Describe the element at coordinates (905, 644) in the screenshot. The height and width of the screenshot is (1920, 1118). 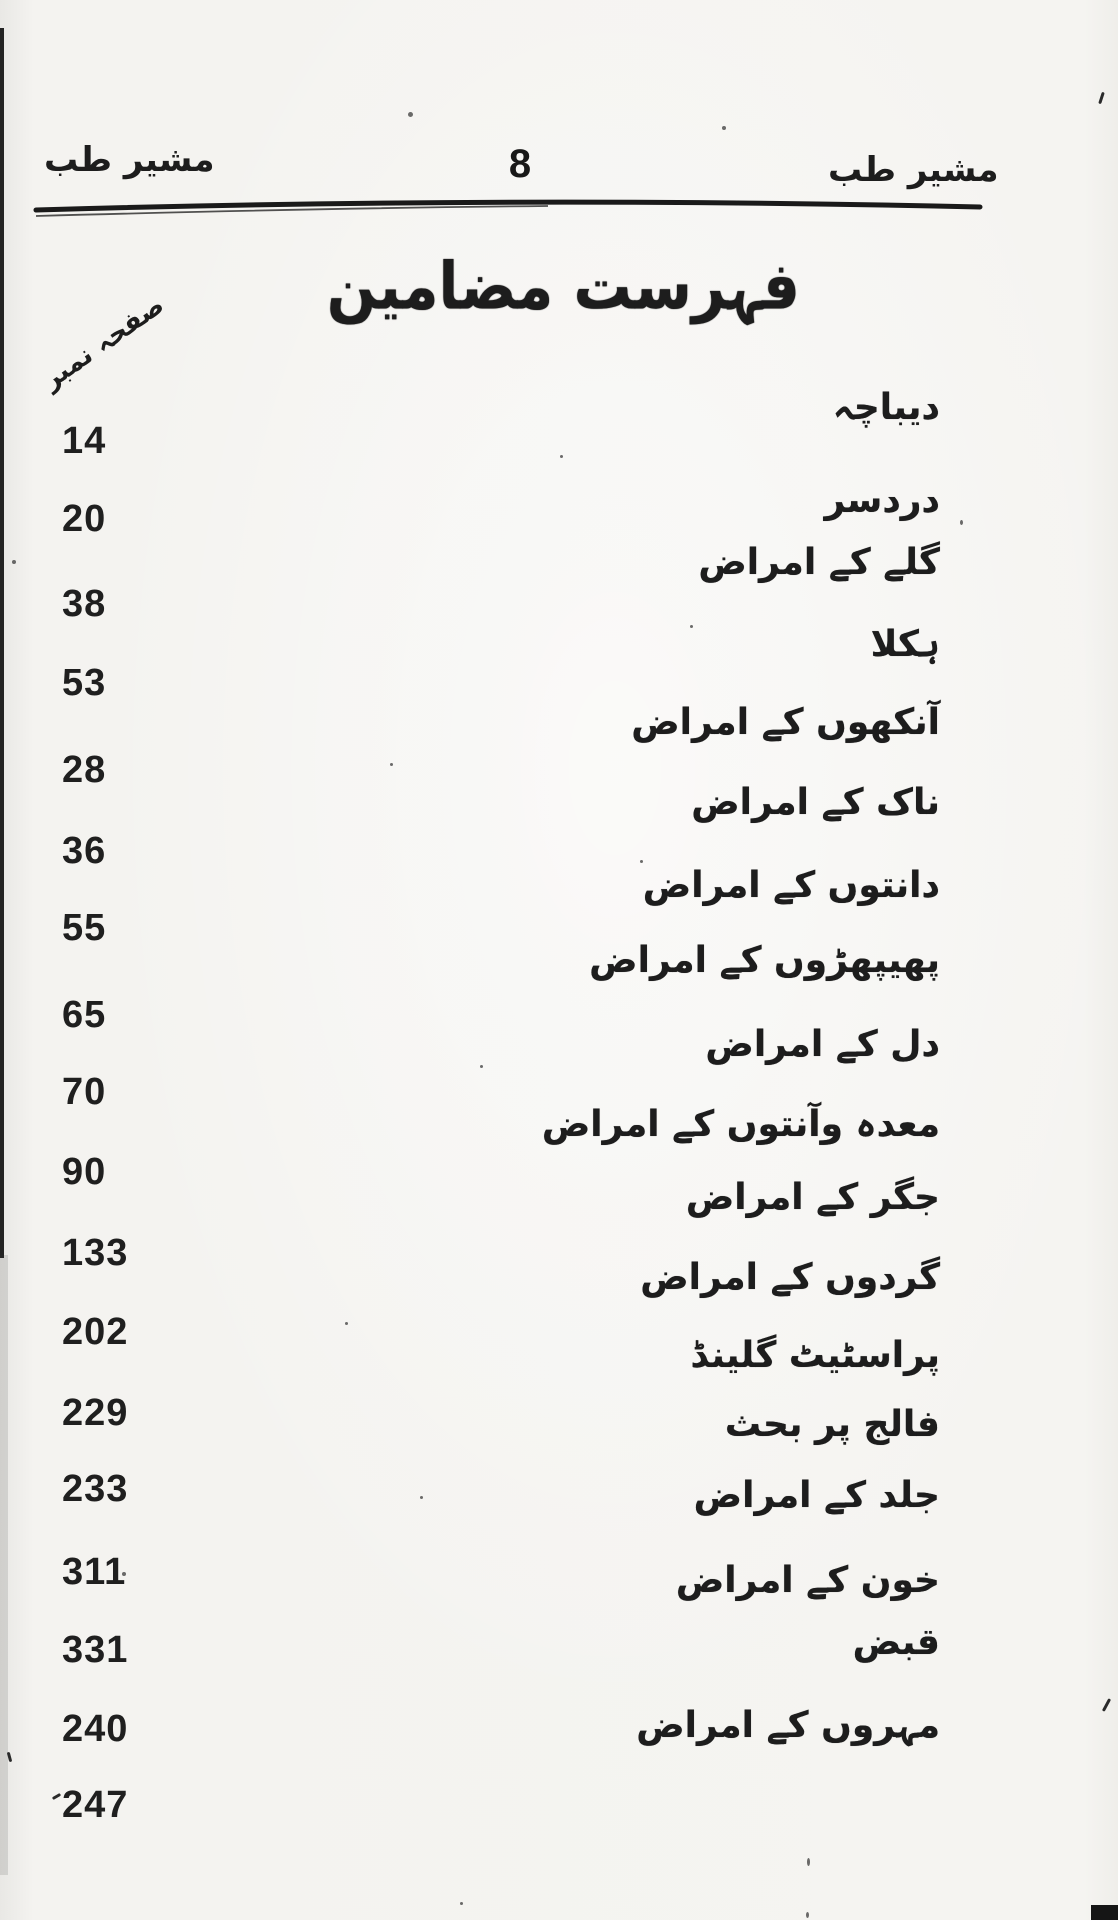
I see `toc-entry-title: ہکلا` at that location.